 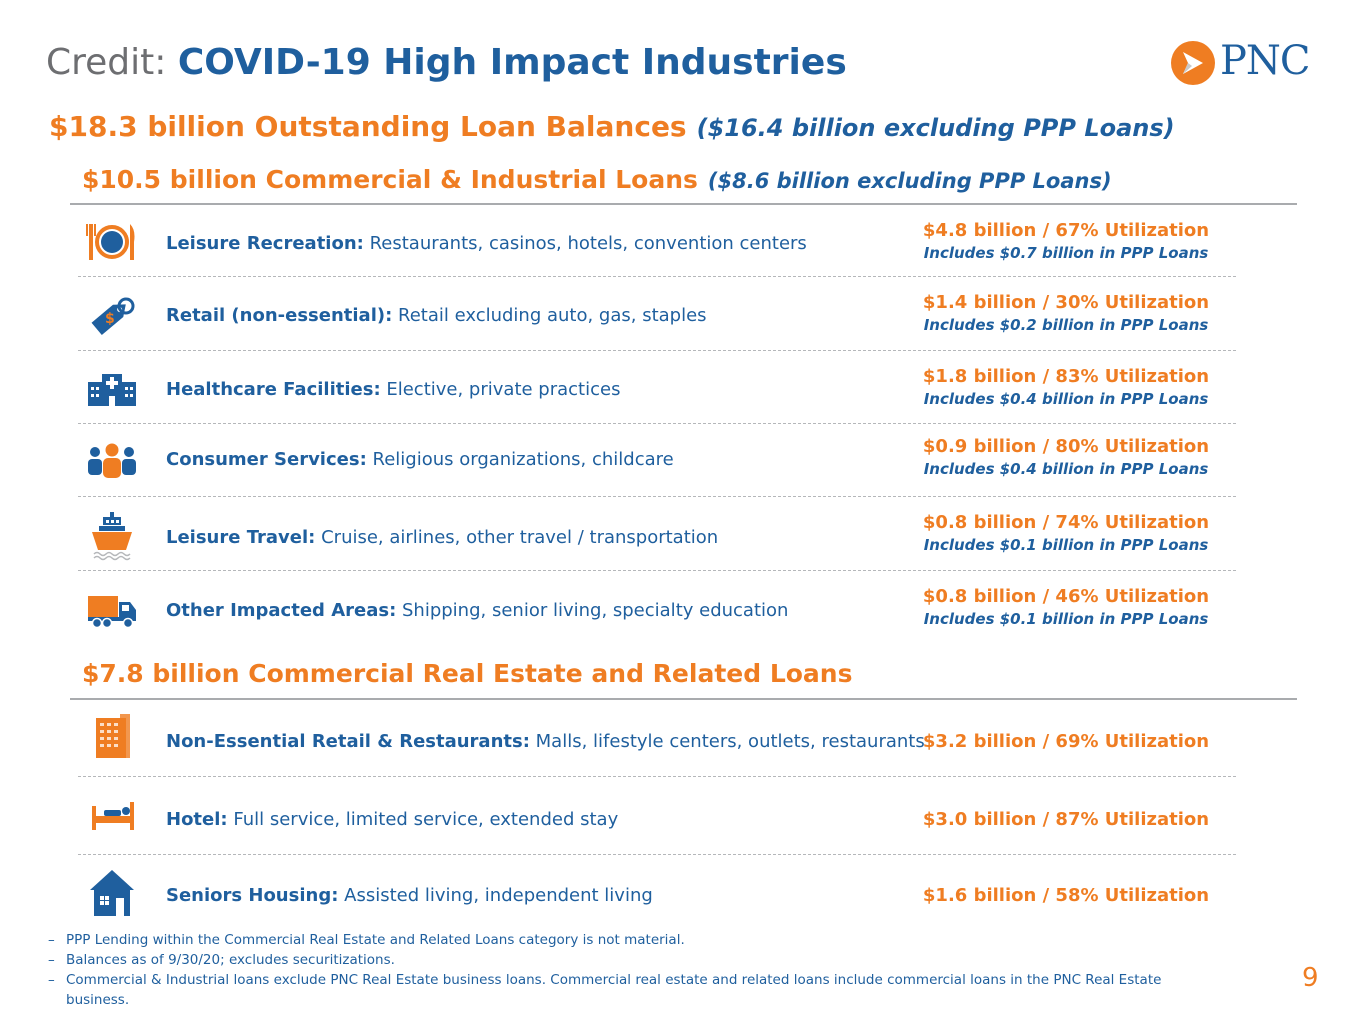 I want to click on row-category: Consumer Services:, so click(x=266, y=459).